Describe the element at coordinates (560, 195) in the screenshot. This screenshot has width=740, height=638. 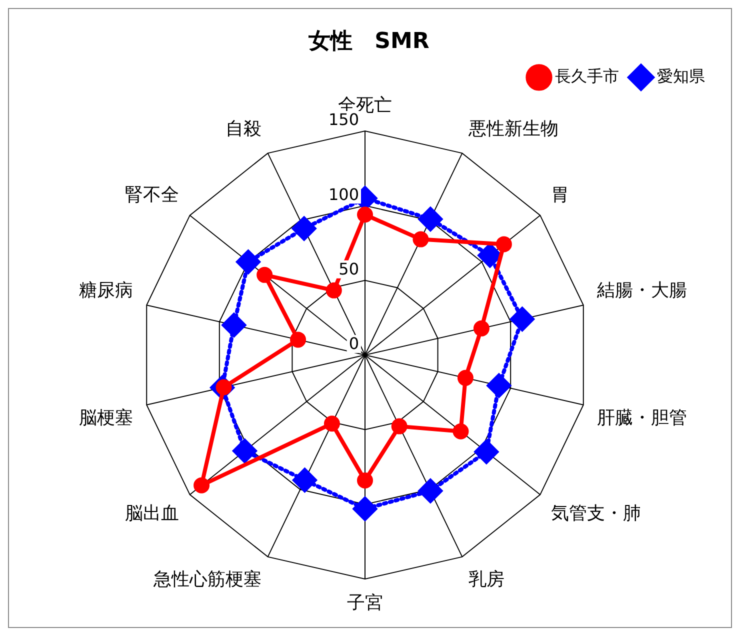
I see `spoke-label: 胃` at that location.